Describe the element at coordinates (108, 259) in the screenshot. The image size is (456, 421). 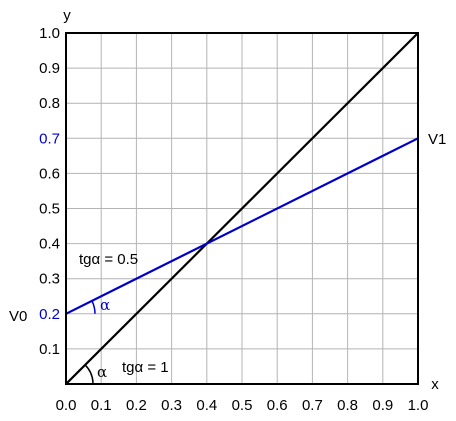
I see `tg-alpha-blue-label: tgα = 0.5` at that location.